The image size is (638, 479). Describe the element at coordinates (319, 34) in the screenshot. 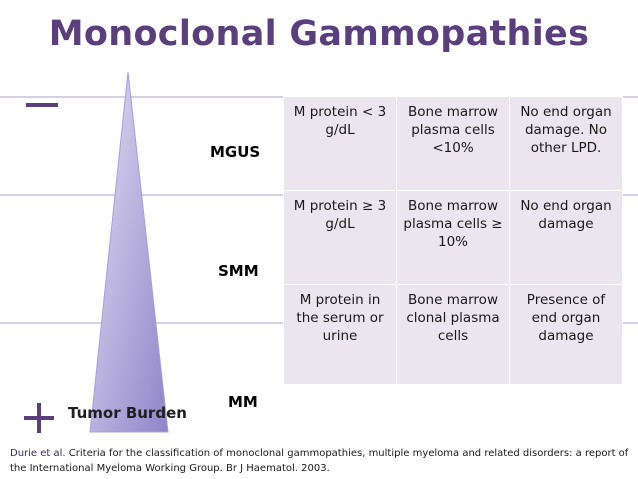

I see `page-title: Monoclonal Gammopathies` at that location.